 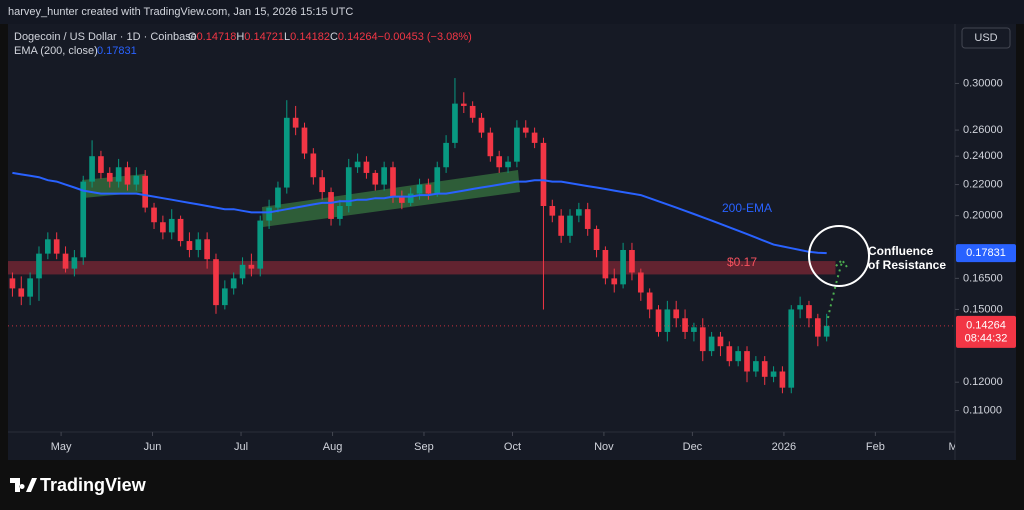 What do you see at coordinates (287, 37) in the screenshot?
I see `ohlc-label: L` at bounding box center [287, 37].